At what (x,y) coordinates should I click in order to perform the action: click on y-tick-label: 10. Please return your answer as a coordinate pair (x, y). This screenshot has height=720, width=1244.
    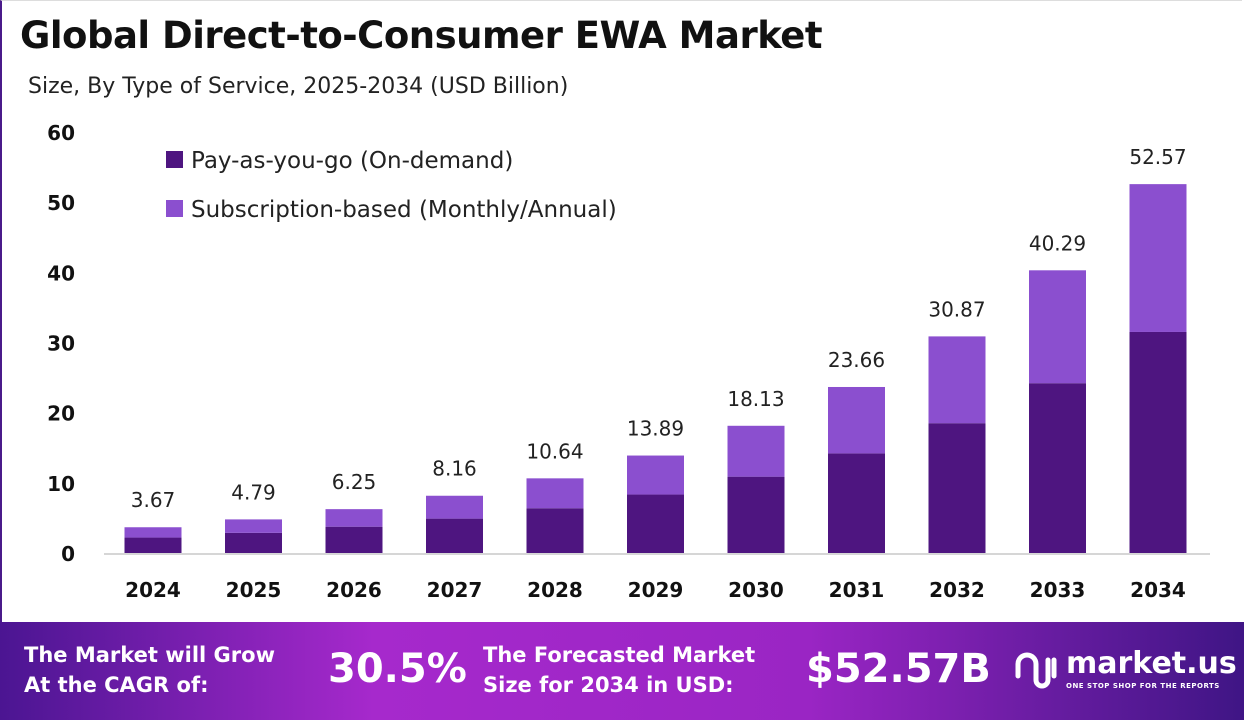
    Looking at the image, I should click on (61, 484).